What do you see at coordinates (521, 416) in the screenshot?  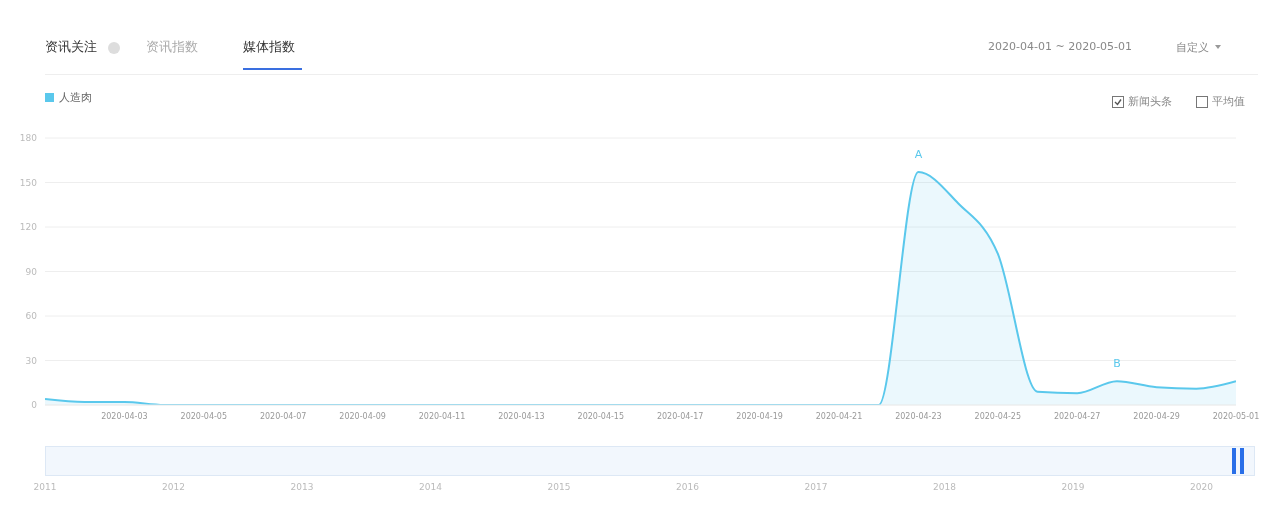 I see `x-tick-label: 2020-04-13` at bounding box center [521, 416].